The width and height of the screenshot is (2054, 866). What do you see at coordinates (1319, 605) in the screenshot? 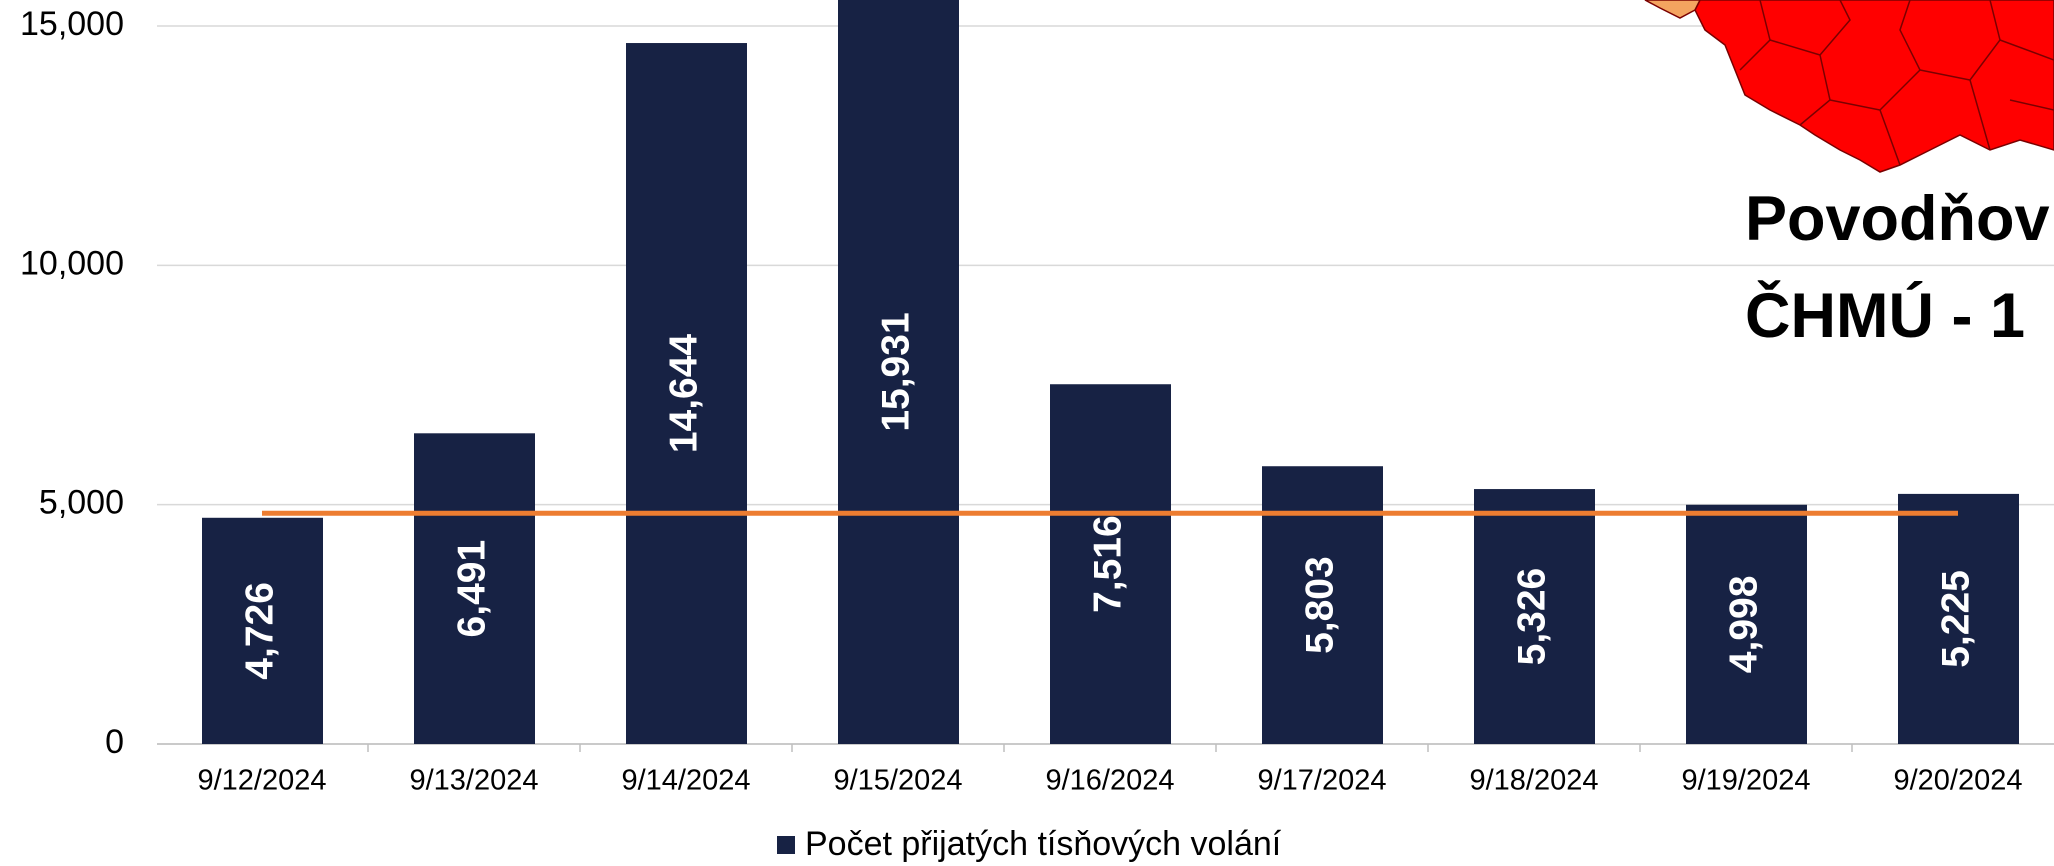
I see `data-label: 5,803` at bounding box center [1319, 605].